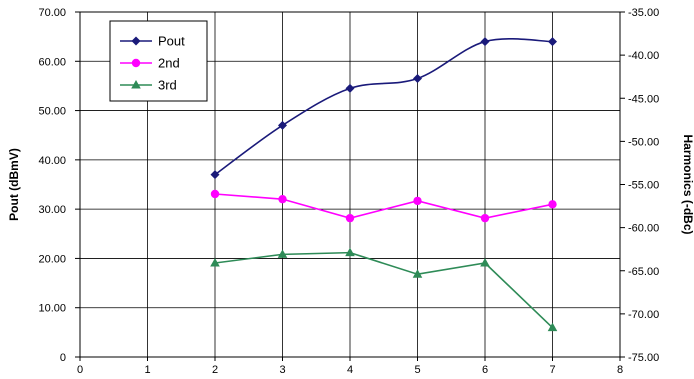 The image size is (694, 379). I want to click on y2-axis-title: Harmonics (-dBc), so click(687, 184).